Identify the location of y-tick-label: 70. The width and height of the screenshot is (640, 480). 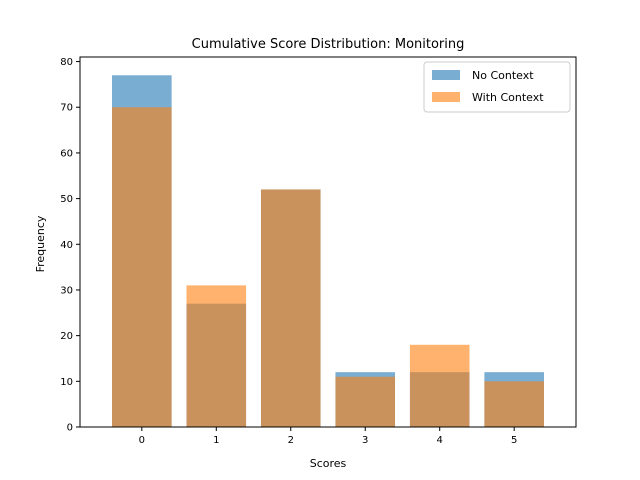
(66, 108).